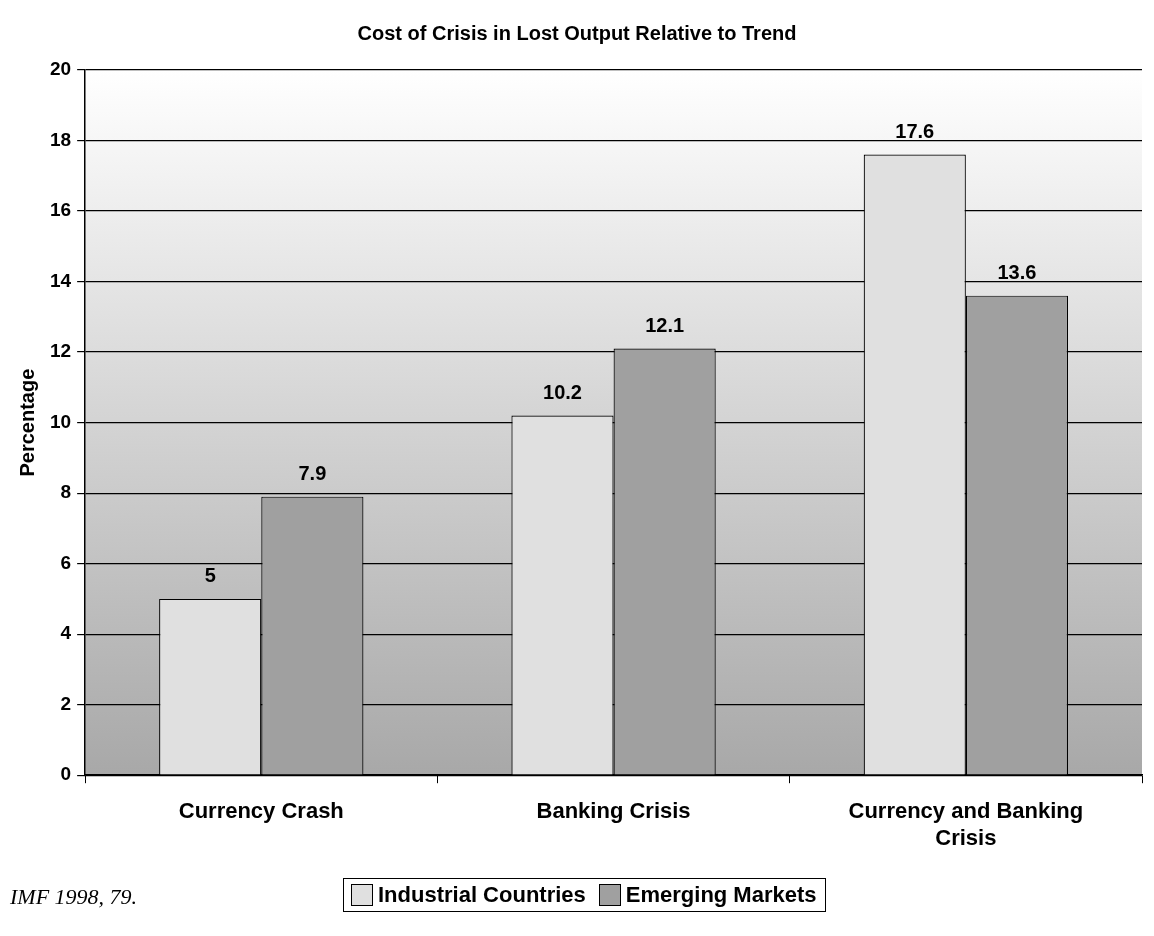 The width and height of the screenshot is (1154, 936). Describe the element at coordinates (966, 824) in the screenshot. I see `x-tick-label: Currency and Banking Crisis` at that location.